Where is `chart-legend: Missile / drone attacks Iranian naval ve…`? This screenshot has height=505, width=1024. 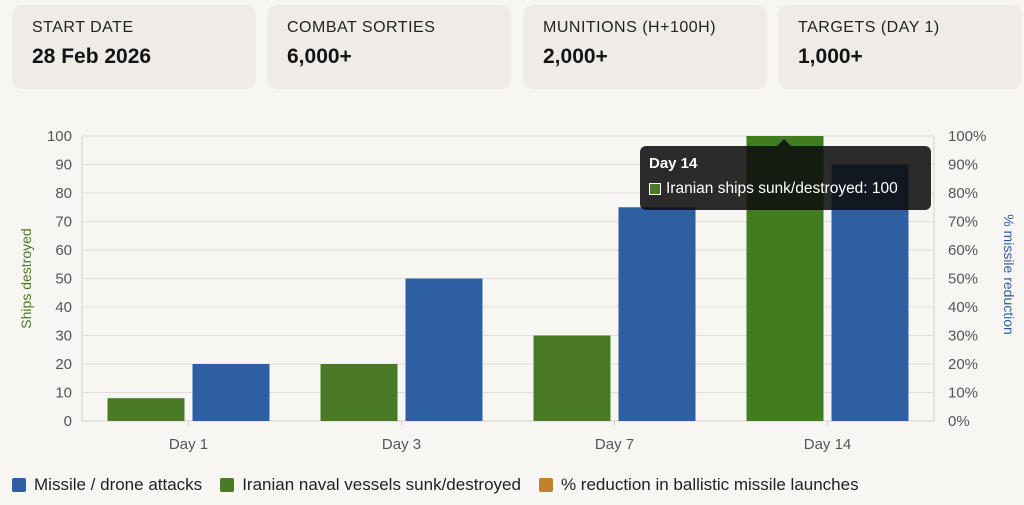
chart-legend: Missile / drone attacks Iranian naval ve… is located at coordinates (444, 485).